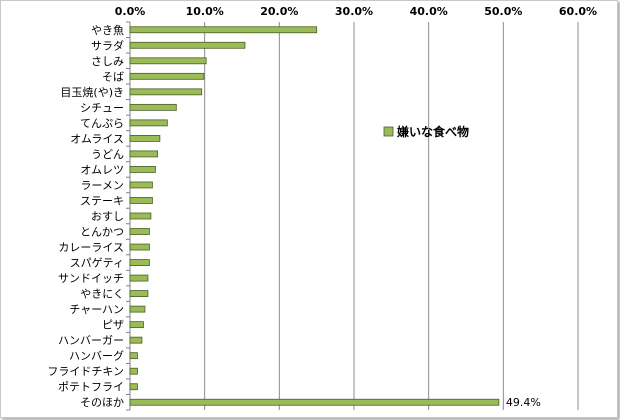  Describe the element at coordinates (85, 371) in the screenshot. I see `category-label: フライドチキン` at that location.